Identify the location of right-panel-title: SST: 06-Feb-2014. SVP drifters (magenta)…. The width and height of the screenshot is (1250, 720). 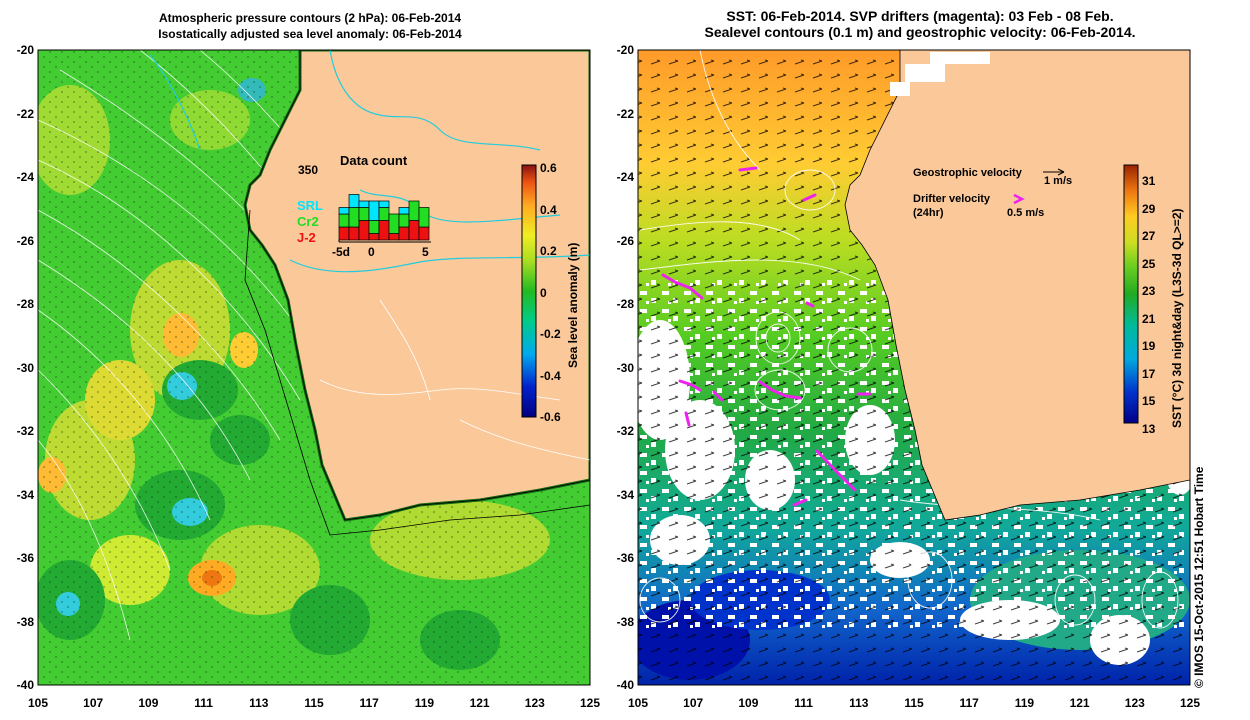
(920, 24).